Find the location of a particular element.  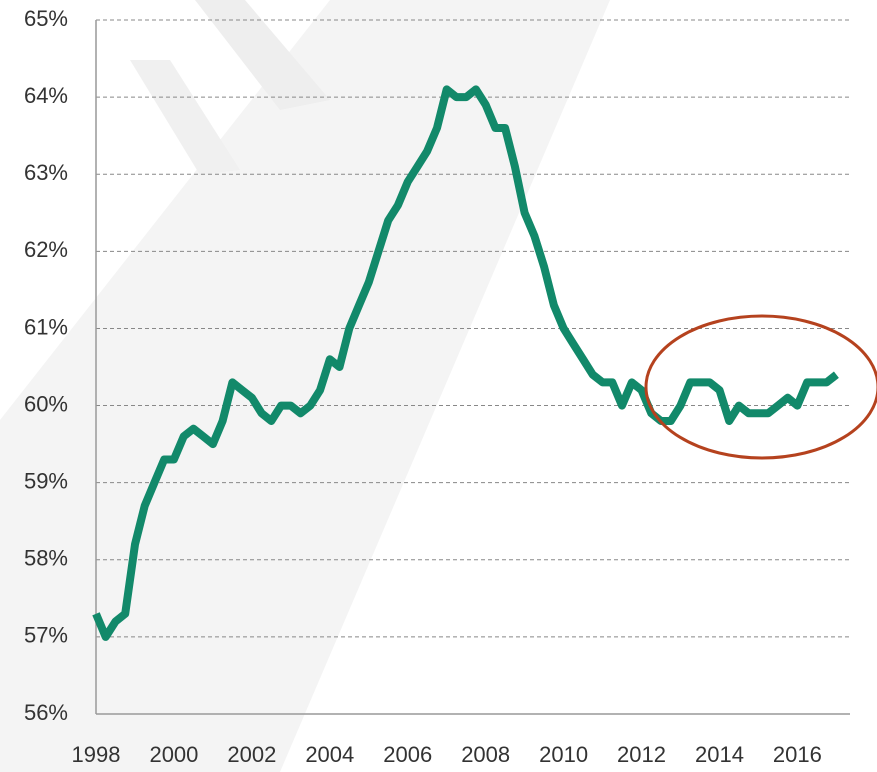

x-tick-label: 2008 is located at coordinates (485, 754).